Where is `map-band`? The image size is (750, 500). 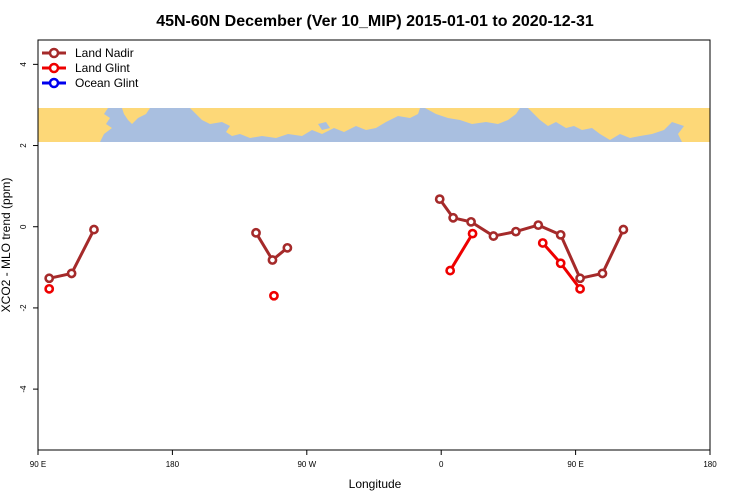 map-band is located at coordinates (374, 125).